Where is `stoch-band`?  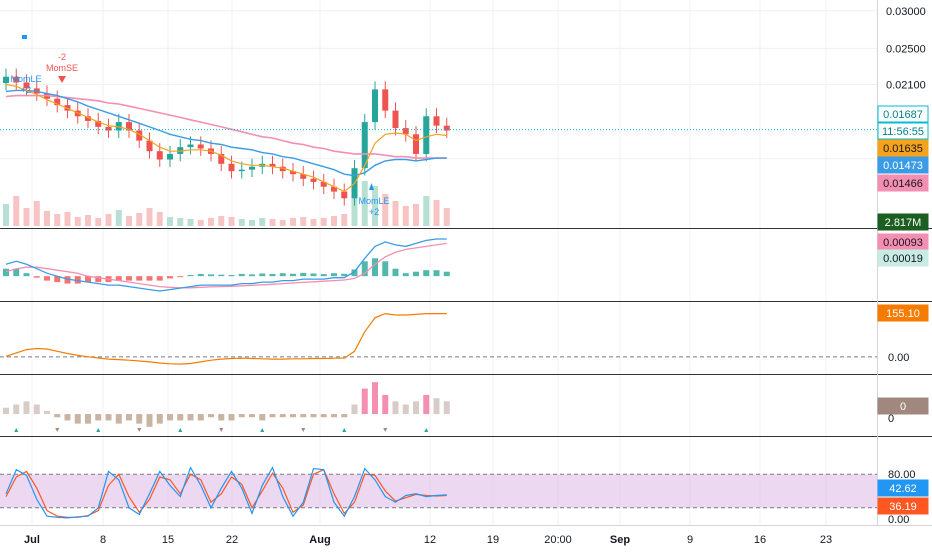
stoch-band is located at coordinates (438, 491).